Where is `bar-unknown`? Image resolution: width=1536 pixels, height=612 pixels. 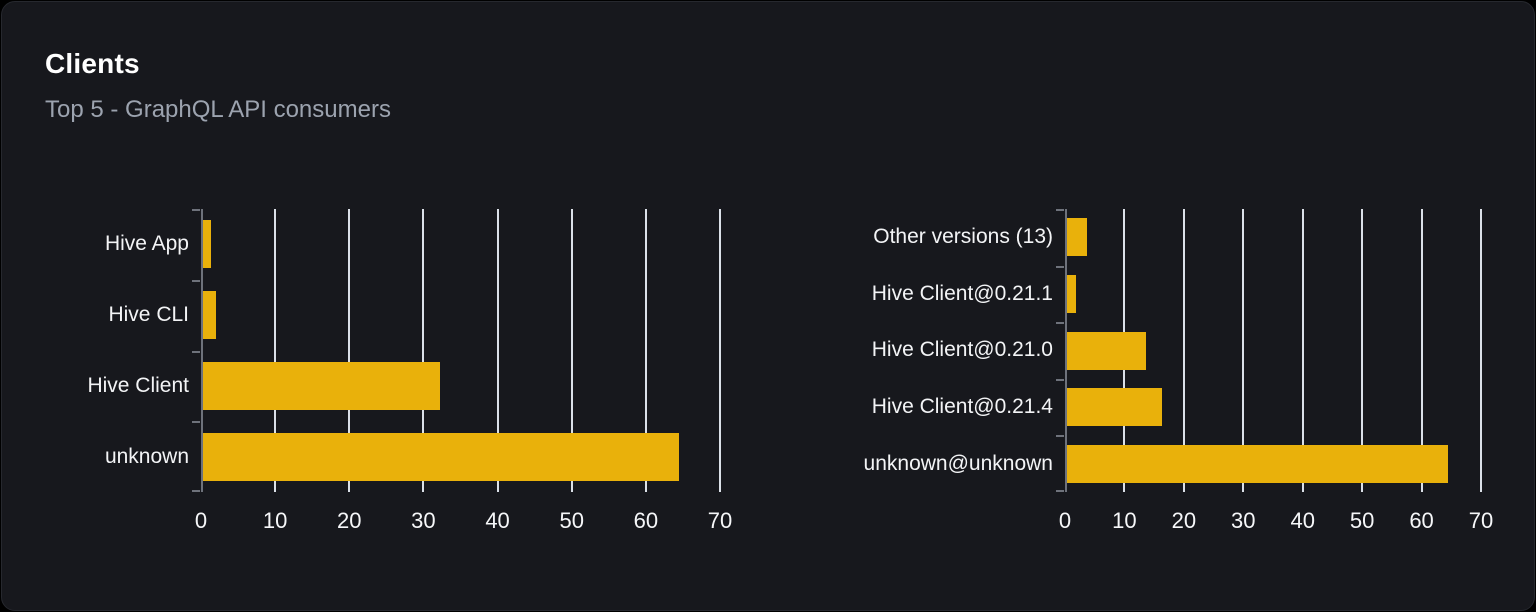 bar-unknown is located at coordinates (441, 457).